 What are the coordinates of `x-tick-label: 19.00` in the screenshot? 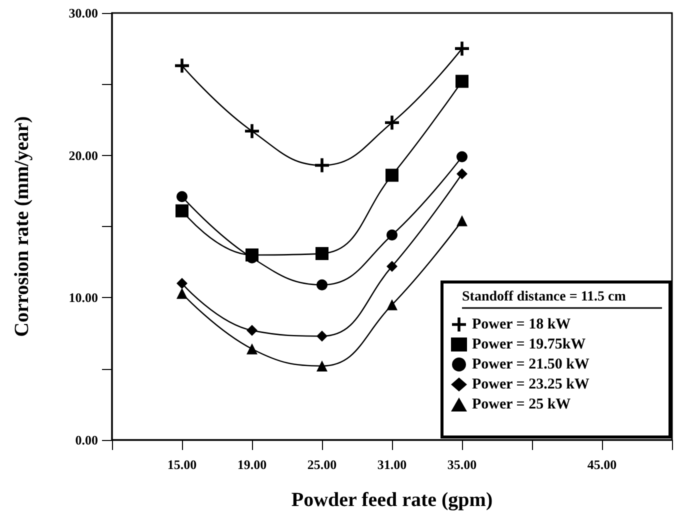 It's located at (252, 464).